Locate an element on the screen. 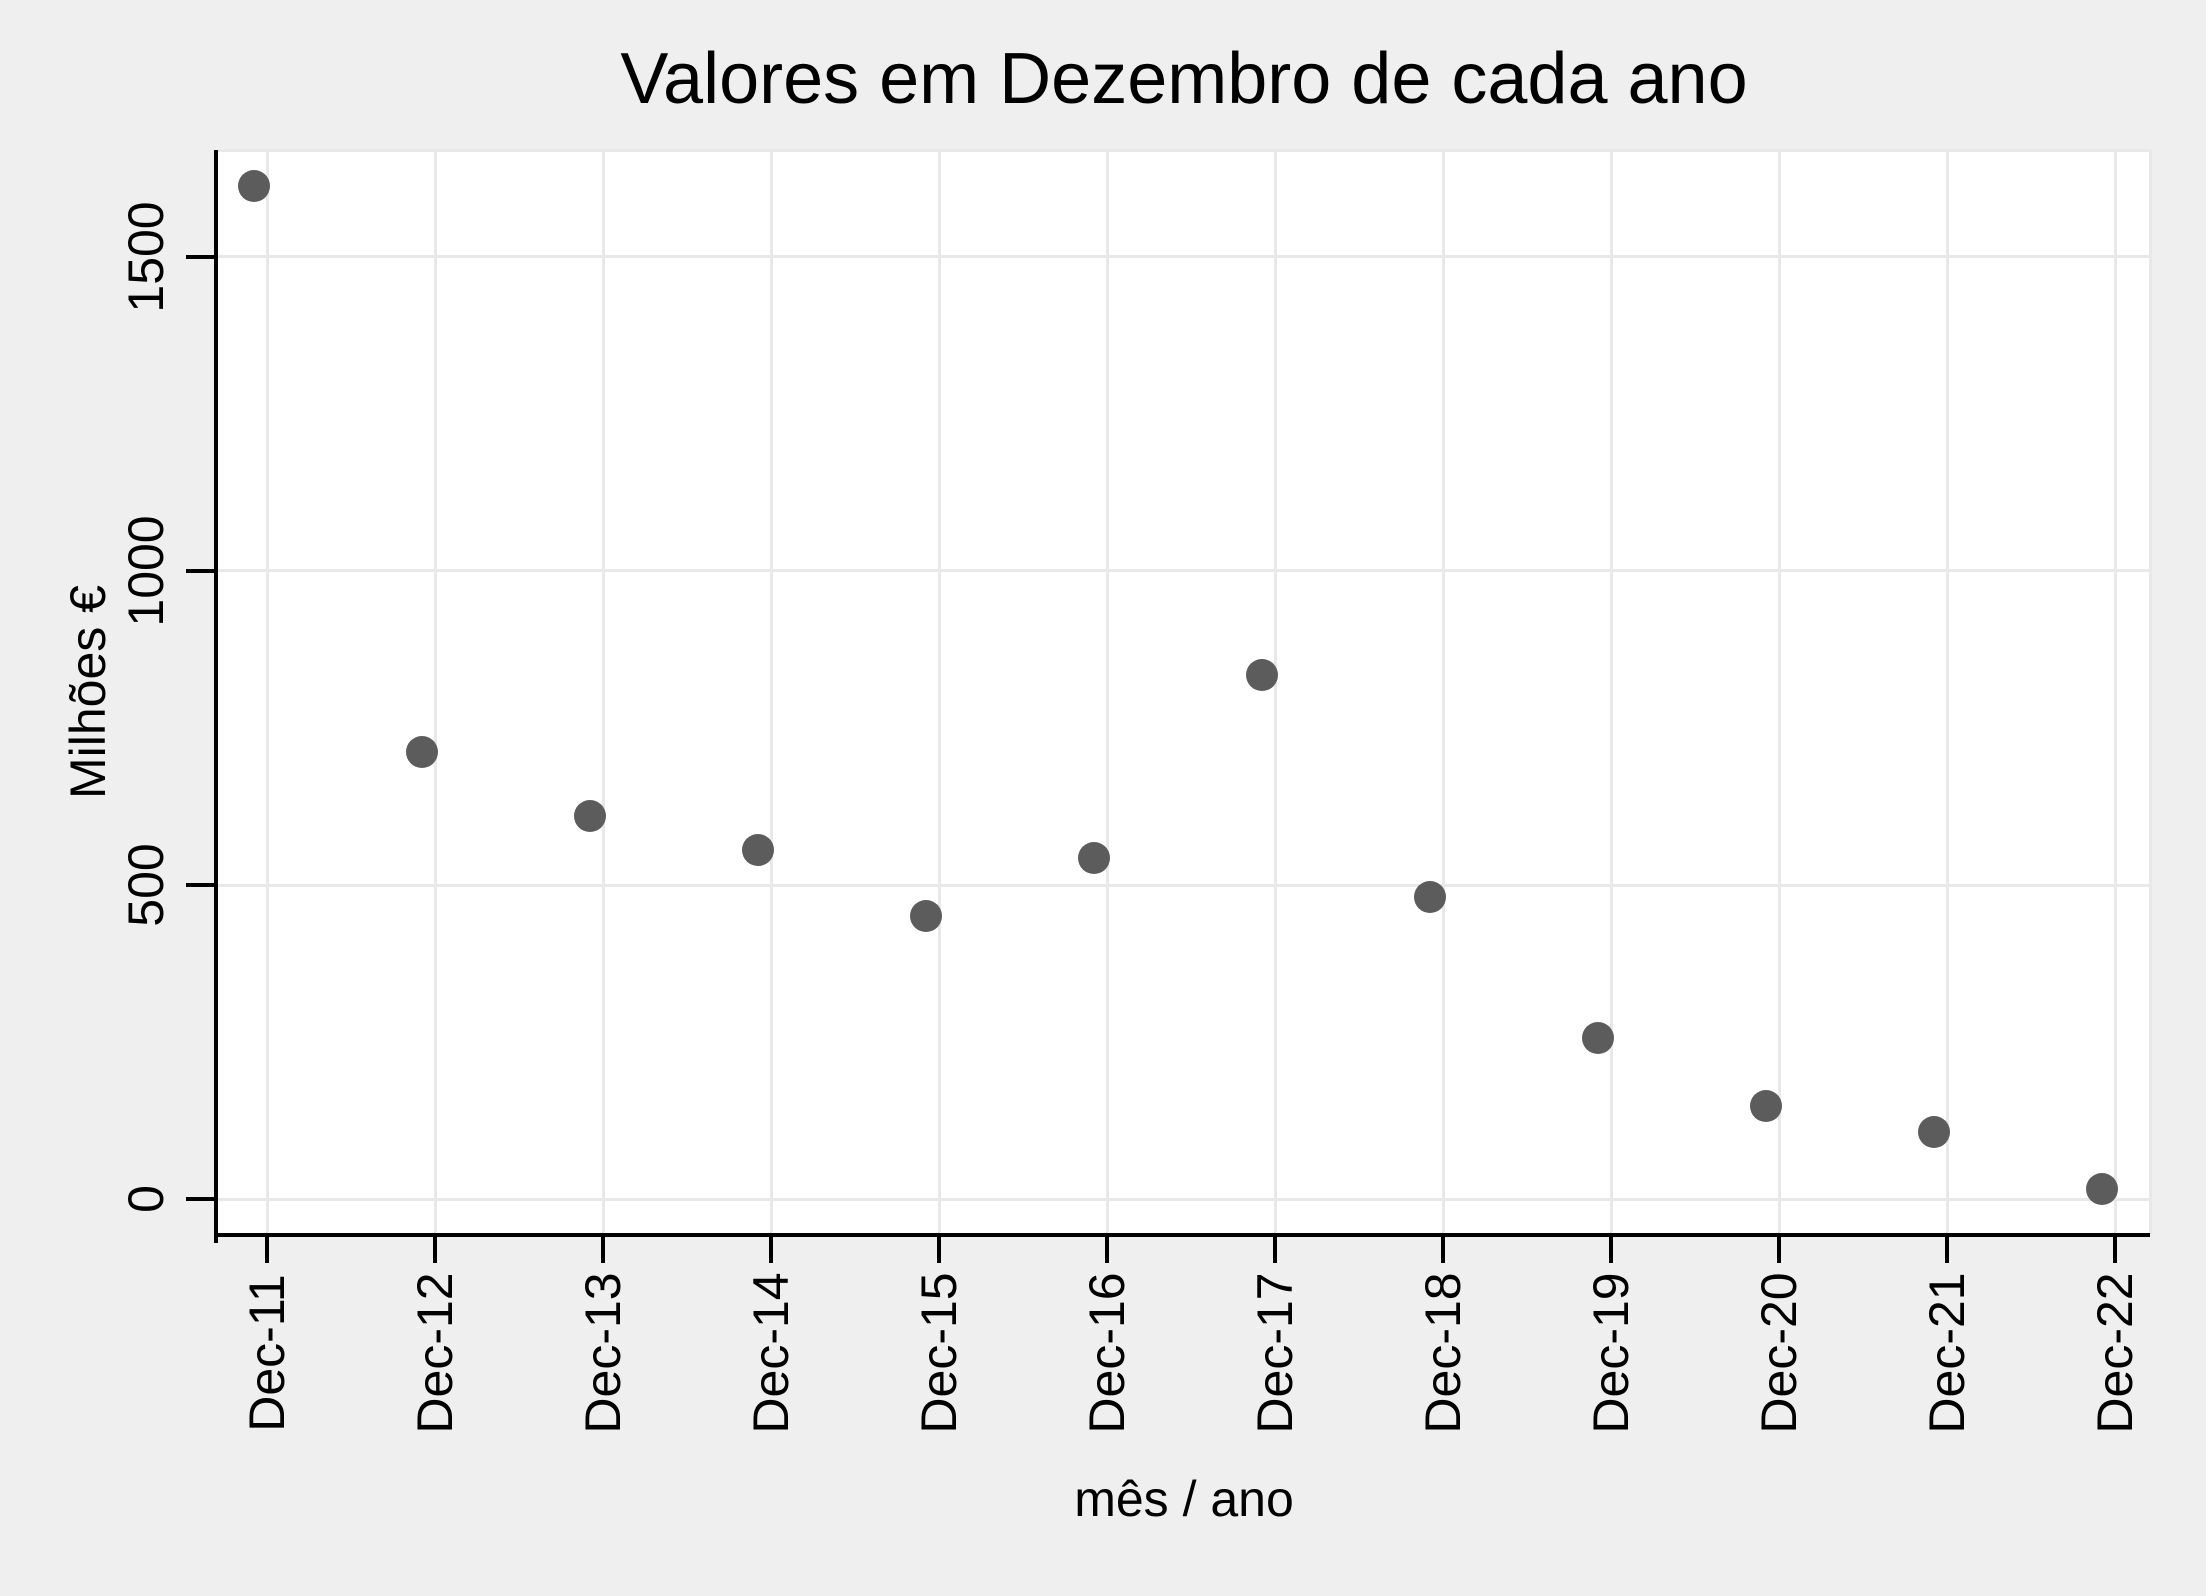  x-tick-label: Dec-13 is located at coordinates (603, 1353).